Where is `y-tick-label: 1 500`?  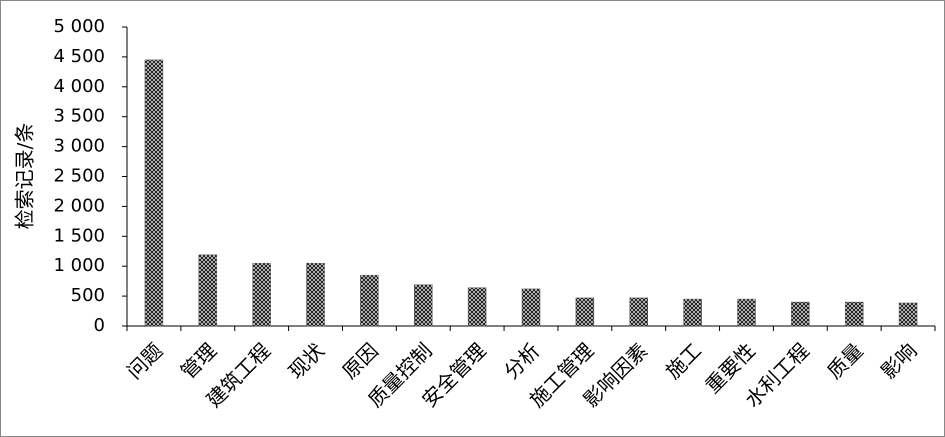 y-tick-label: 1 500 is located at coordinates (79, 235).